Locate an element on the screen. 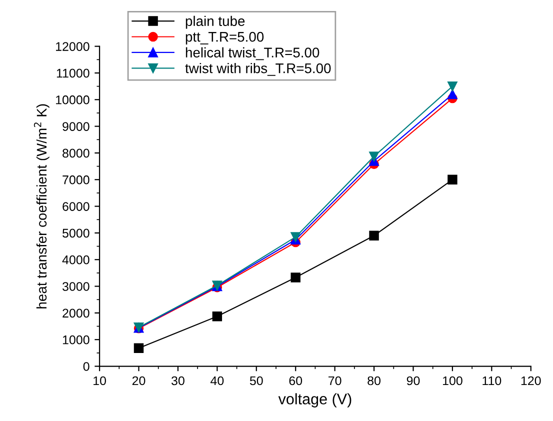  y-axis-title: heat transfer coefficient (W/m$^{2}$ K) is located at coordinates (42, 206).